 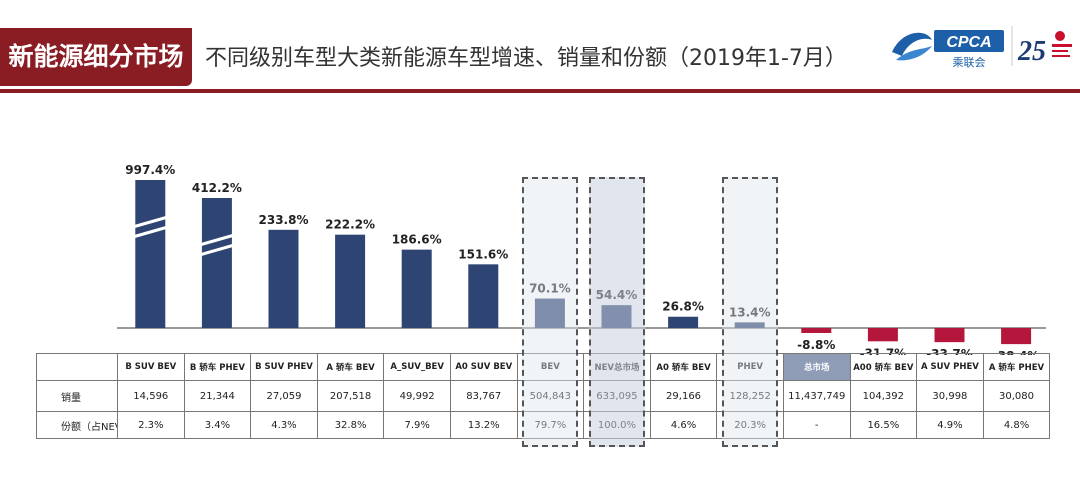 What do you see at coordinates (77, 367) in the screenshot?
I see `table-corner-cell` at bounding box center [77, 367].